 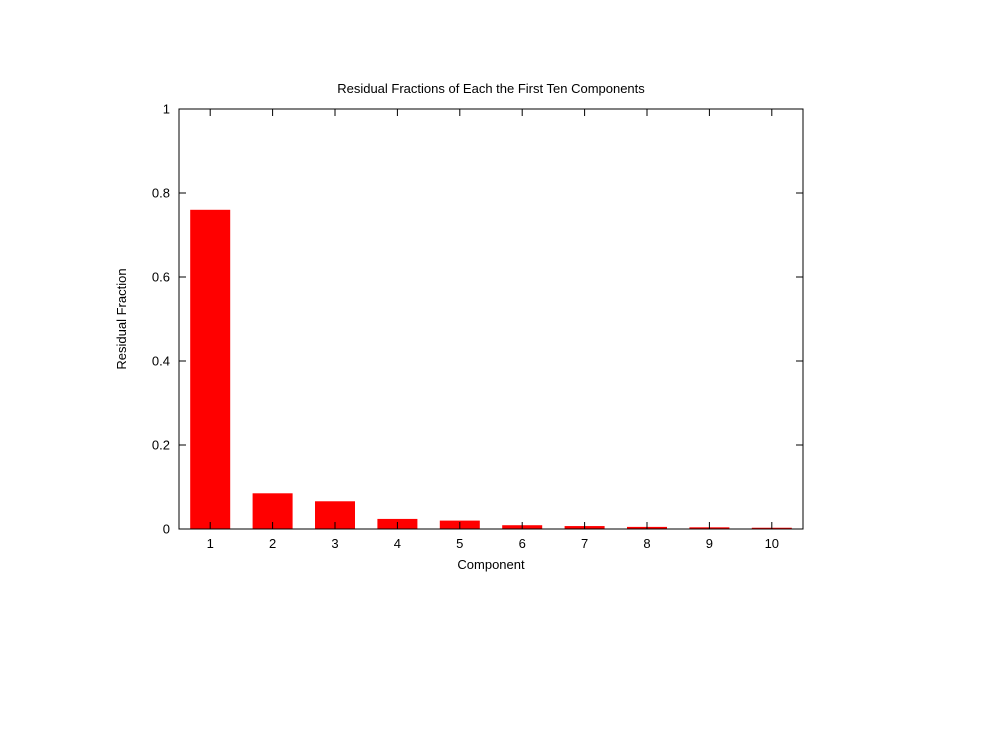 I want to click on y-tick-label: 0, so click(x=166, y=529).